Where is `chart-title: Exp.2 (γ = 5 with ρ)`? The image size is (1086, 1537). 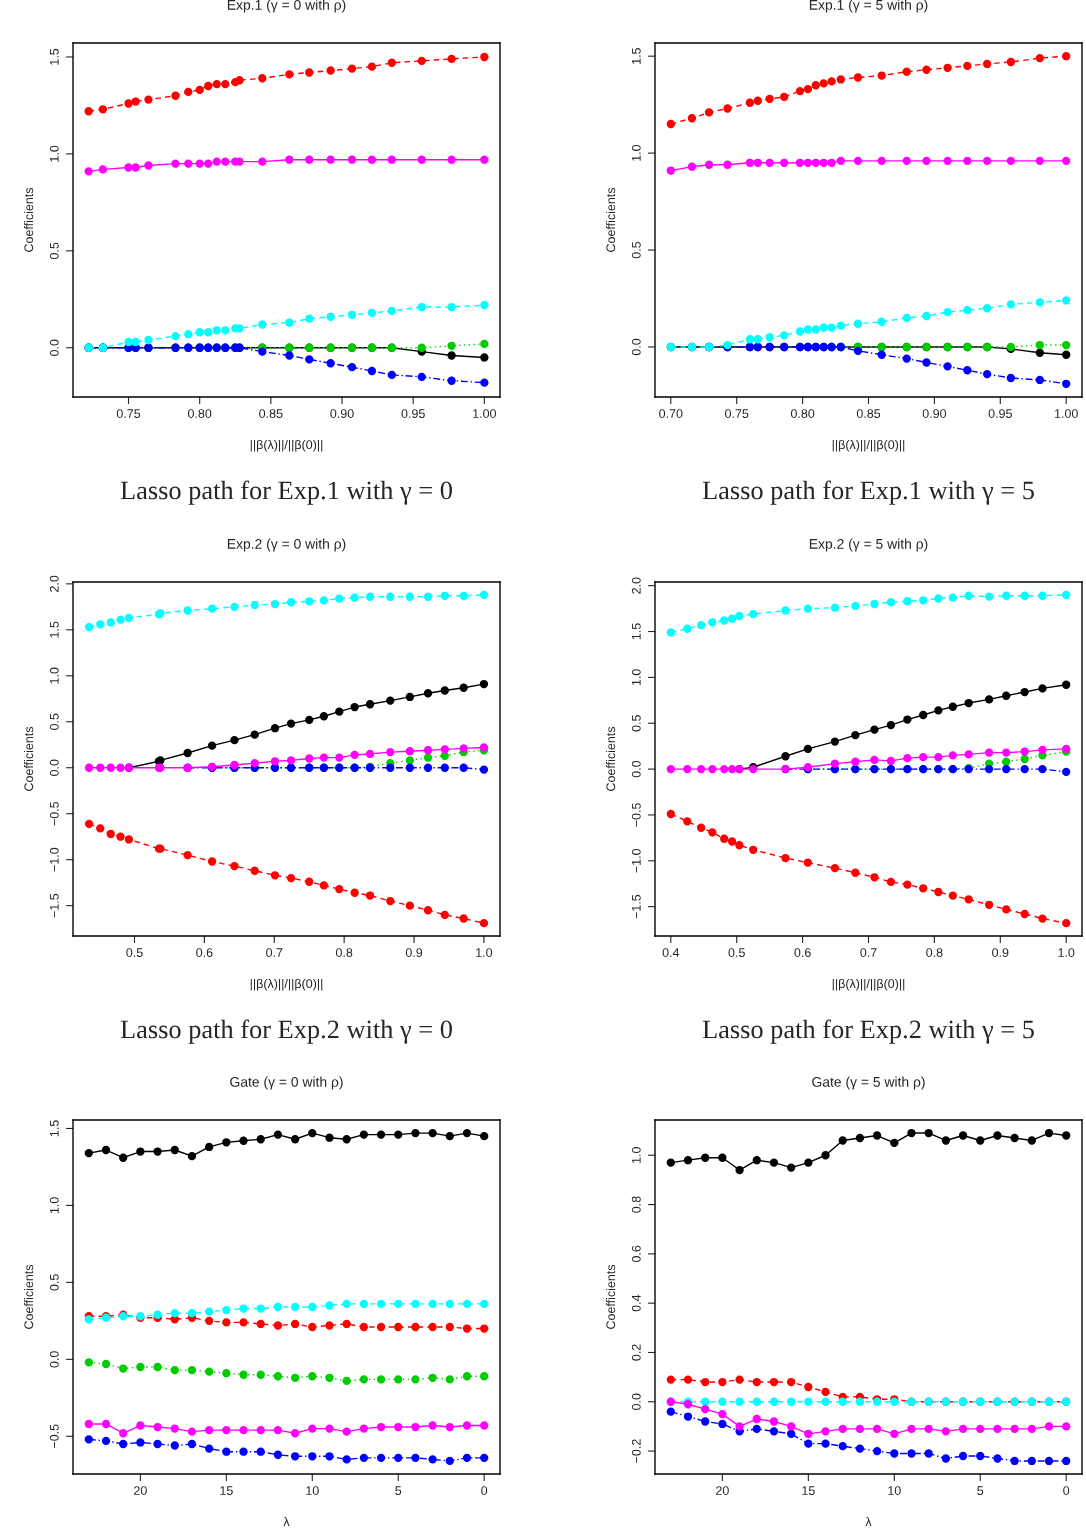 chart-title: Exp.2 (γ = 5 with ρ) is located at coordinates (868, 545).